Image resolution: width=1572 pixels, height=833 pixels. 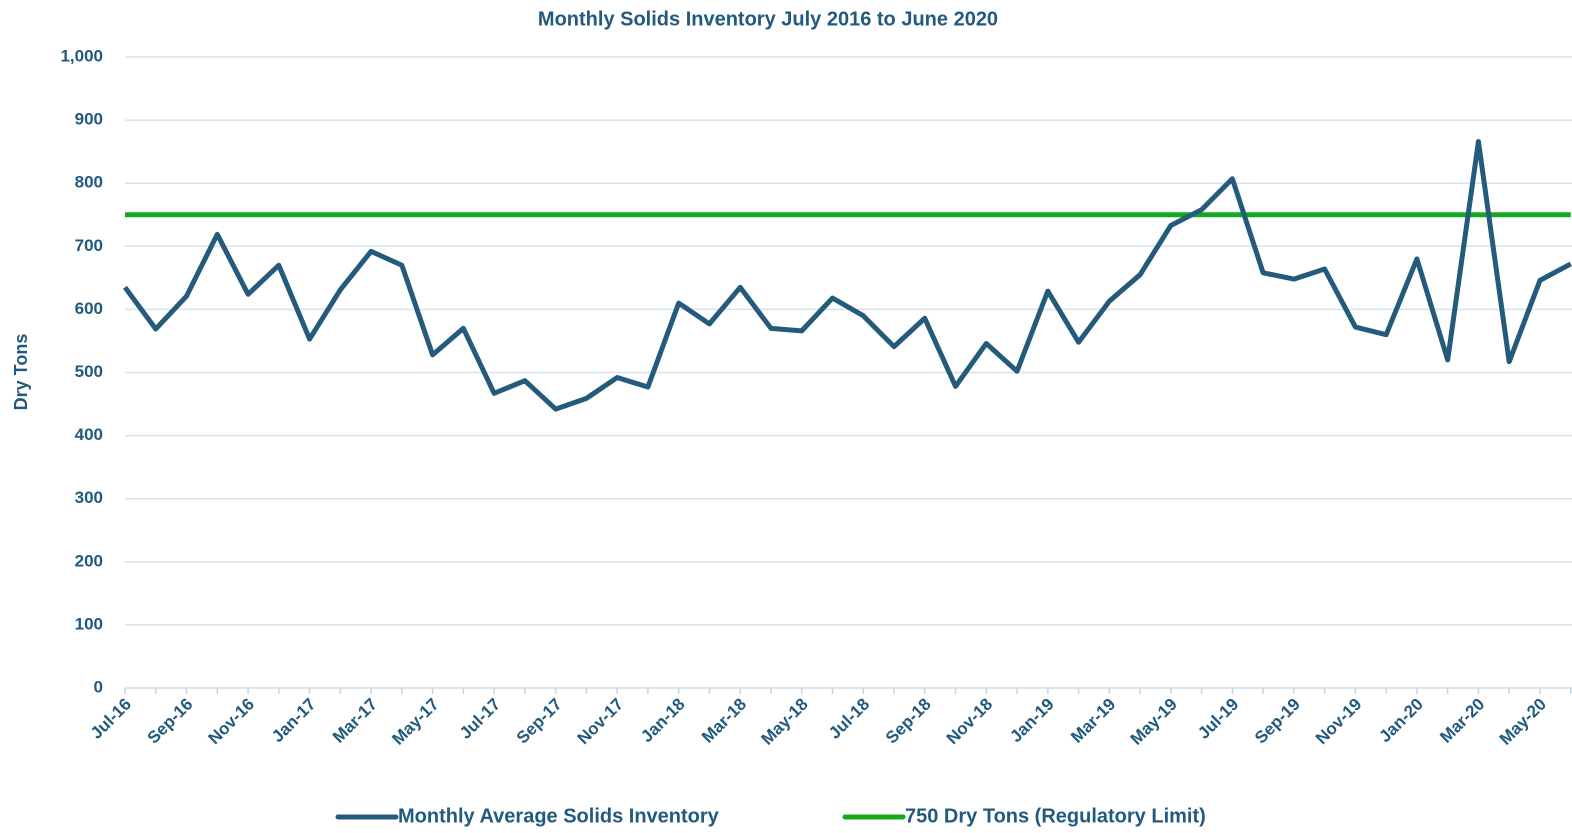 What do you see at coordinates (539, 721) in the screenshot?
I see `x-tick-label: Sep-17` at bounding box center [539, 721].